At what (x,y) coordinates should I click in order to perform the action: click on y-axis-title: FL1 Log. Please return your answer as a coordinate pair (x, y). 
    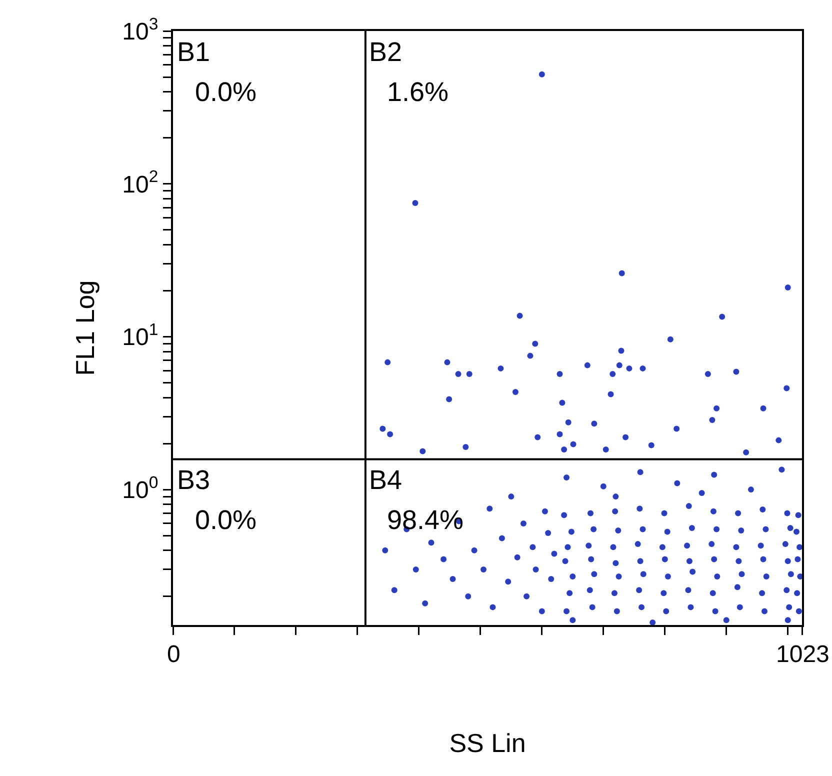
    Looking at the image, I should click on (85, 328).